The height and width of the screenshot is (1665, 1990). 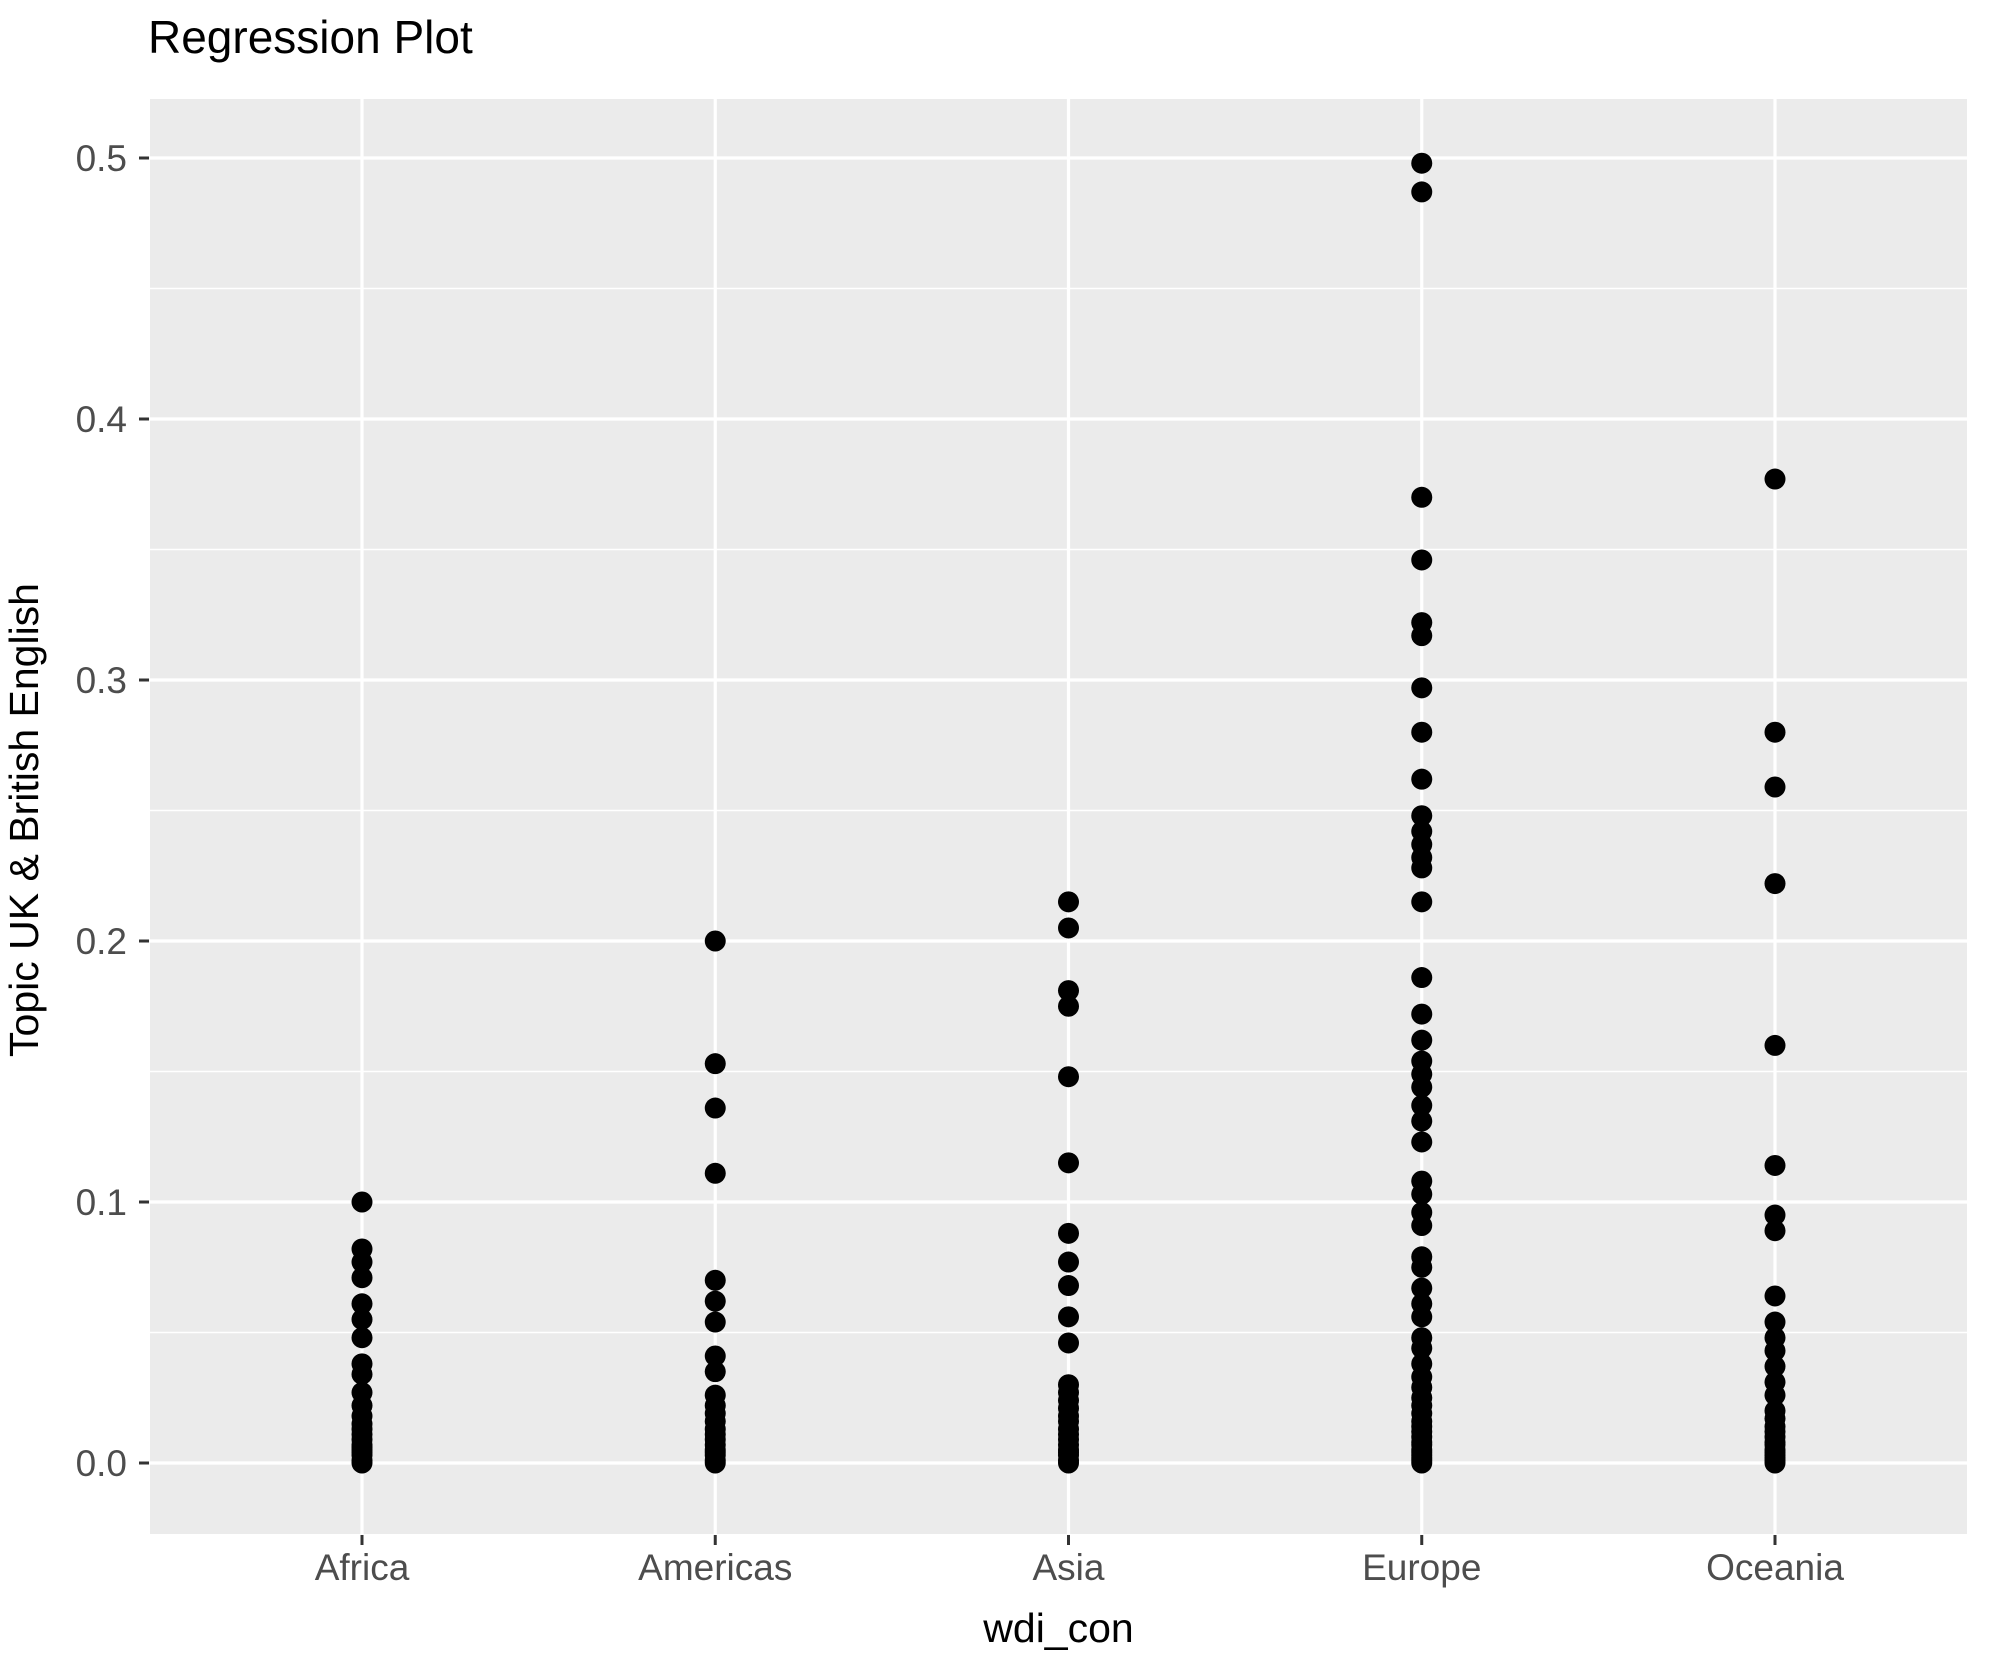 What do you see at coordinates (101, 680) in the screenshot?
I see `y-tick-label: 0.3` at bounding box center [101, 680].